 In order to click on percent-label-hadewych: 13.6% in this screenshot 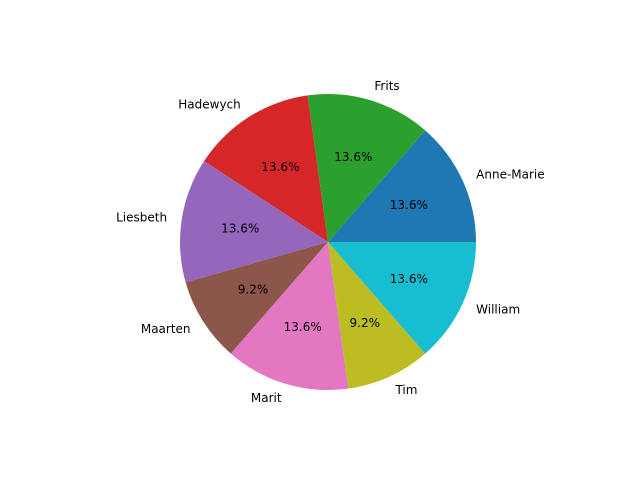, I will do `click(280, 167)`.